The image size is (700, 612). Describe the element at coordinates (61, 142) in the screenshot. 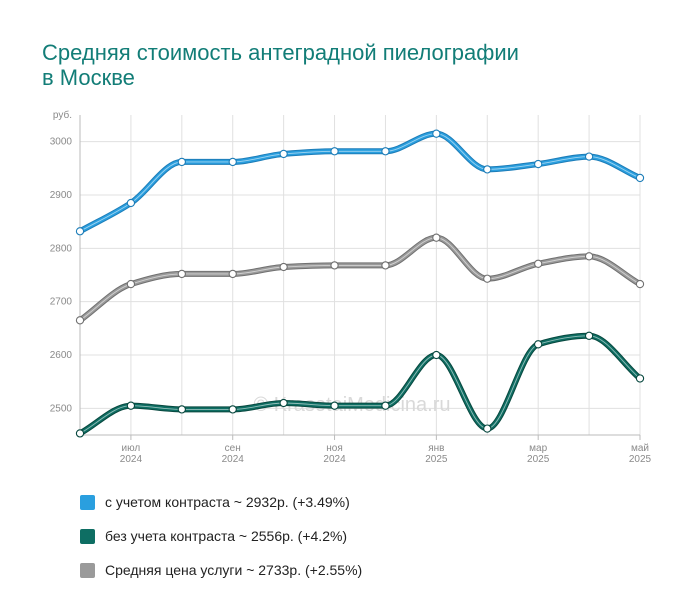

I see `y-tick-label: 3000` at that location.